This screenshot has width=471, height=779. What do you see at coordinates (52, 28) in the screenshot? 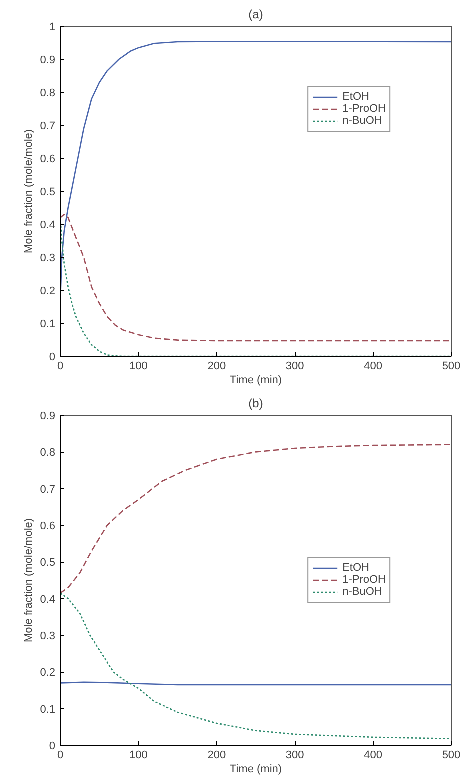
I see `y-tick-label: 1` at bounding box center [52, 28].